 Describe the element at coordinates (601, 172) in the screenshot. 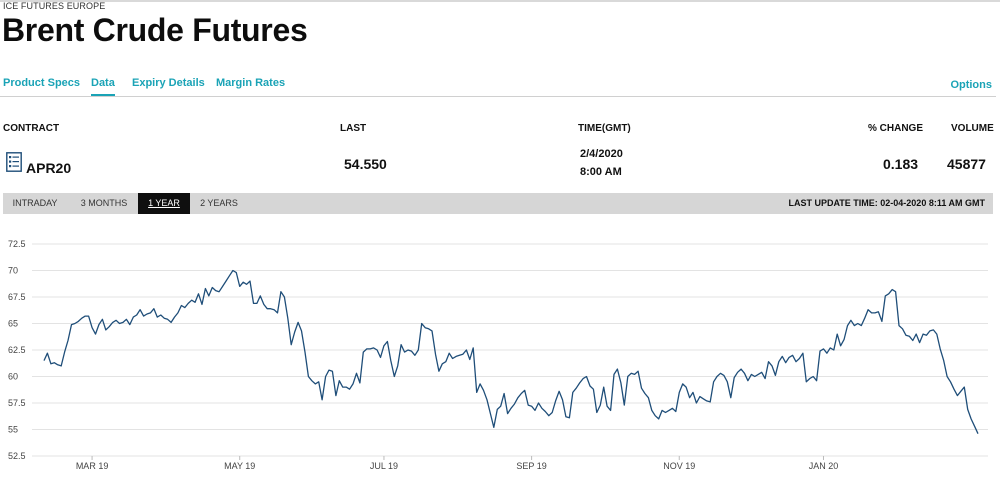

I see `time-clock: 8:00 AM` at that location.